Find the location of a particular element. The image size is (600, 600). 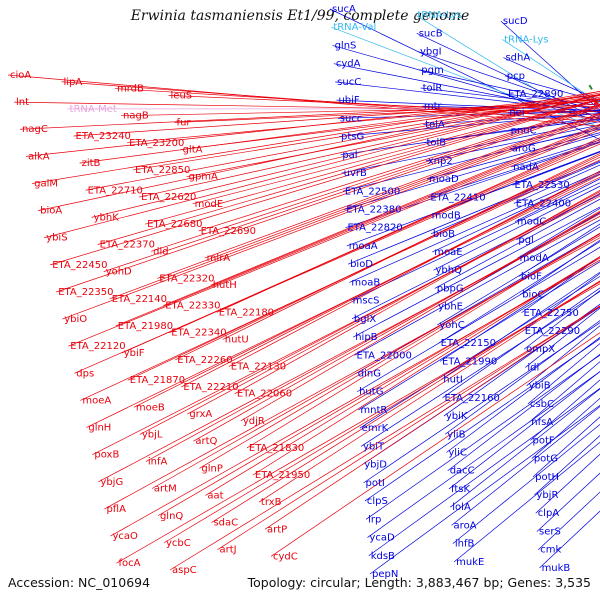

gene-label: uvrB is located at coordinates (355, 173).